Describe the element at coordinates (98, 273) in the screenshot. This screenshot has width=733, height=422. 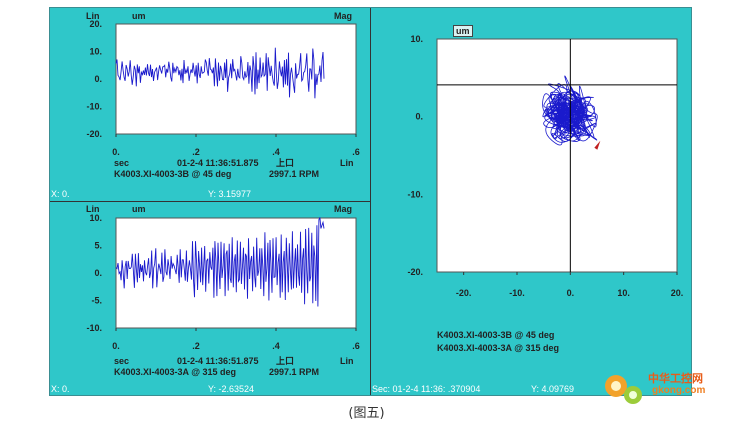
I see `bottom-y-tick-label: 0.` at that location.